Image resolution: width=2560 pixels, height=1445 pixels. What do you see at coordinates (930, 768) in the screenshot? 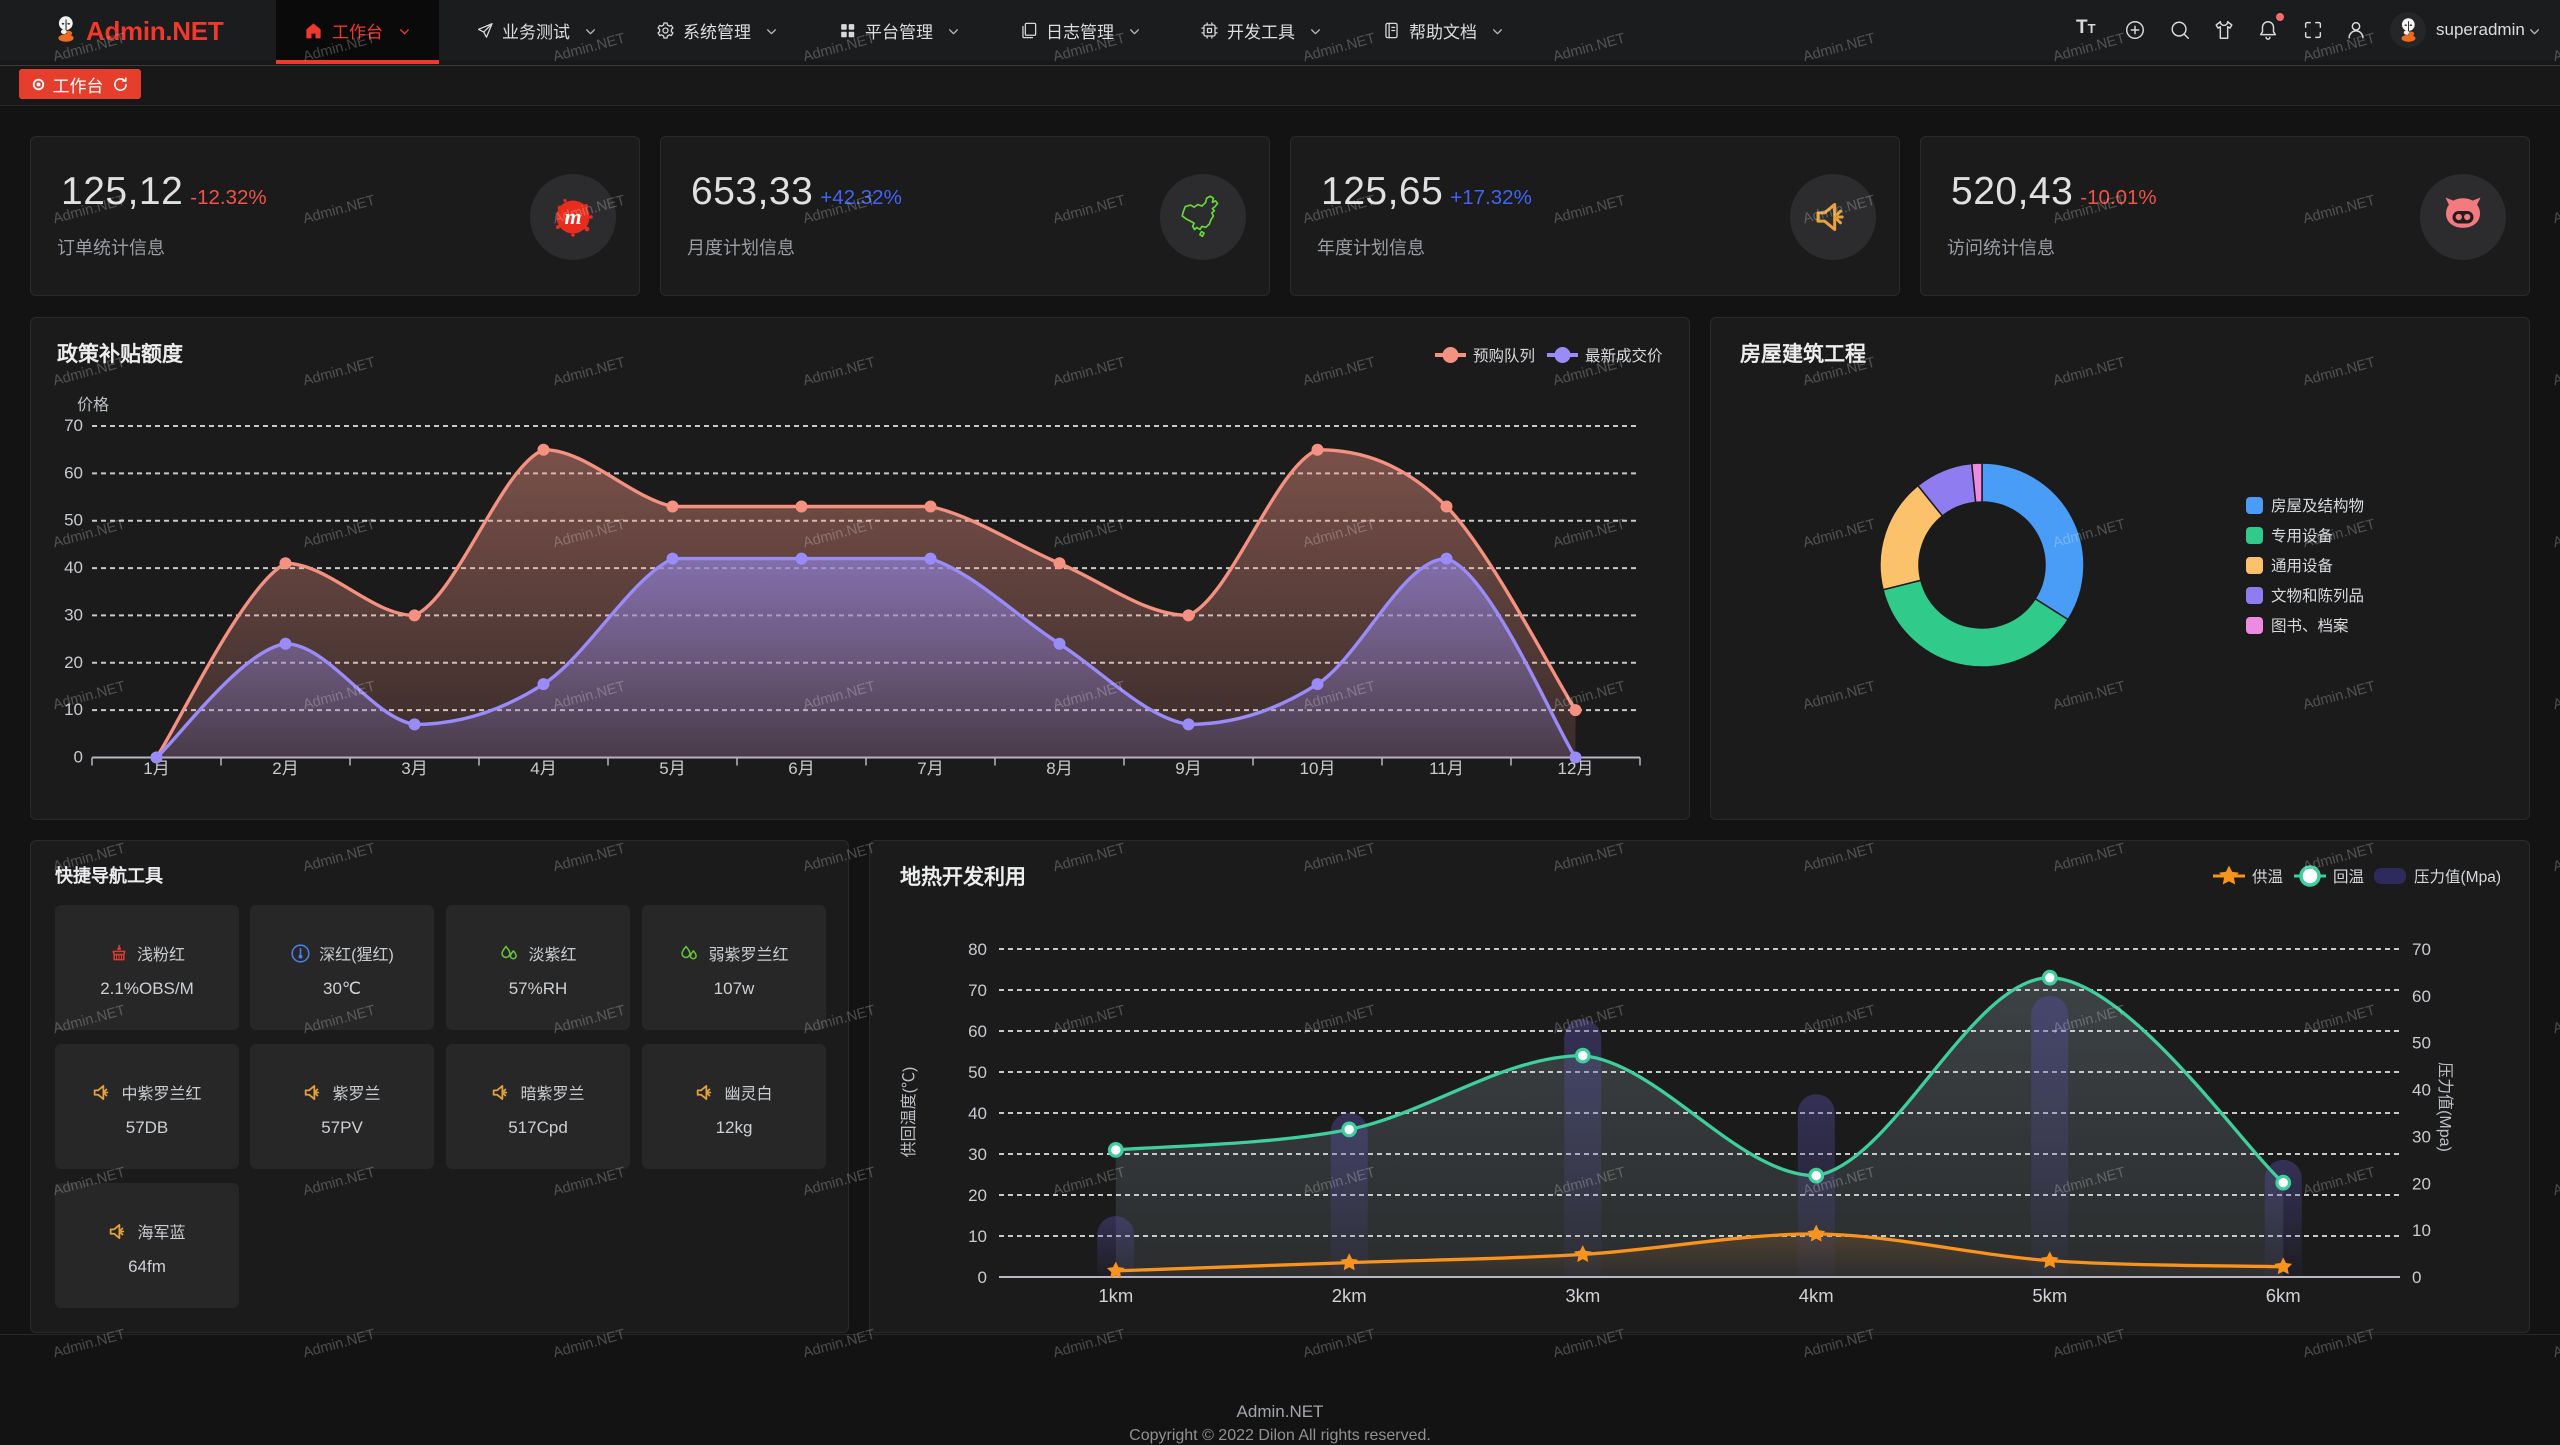
I see `svg-text: 7月` at bounding box center [930, 768].